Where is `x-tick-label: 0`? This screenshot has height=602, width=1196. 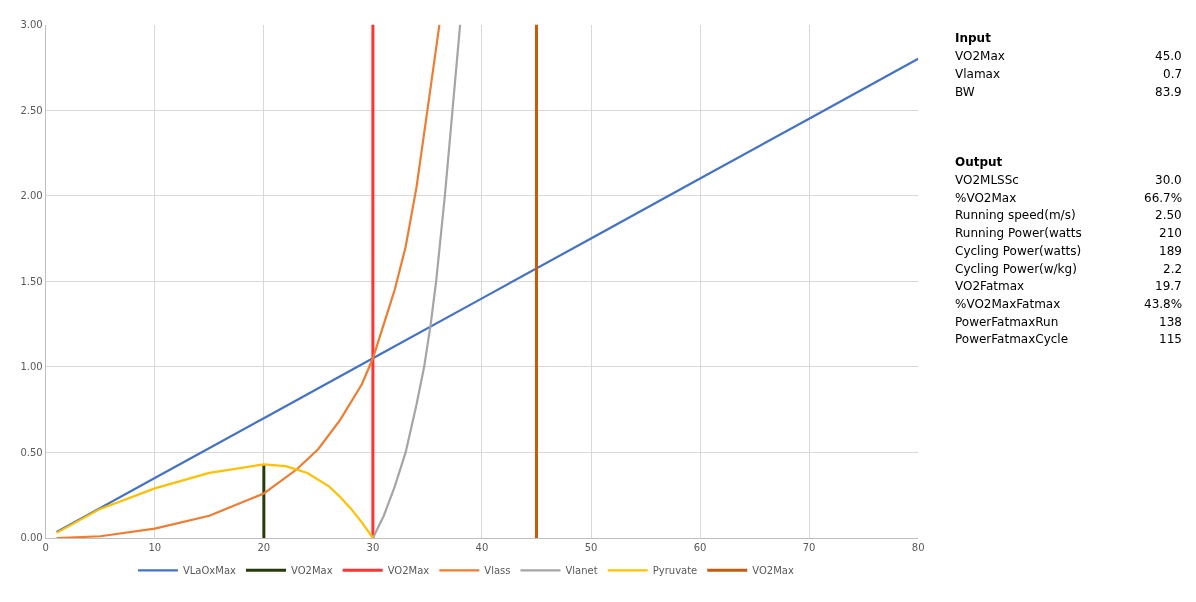
x-tick-label: 0 is located at coordinates (45, 547).